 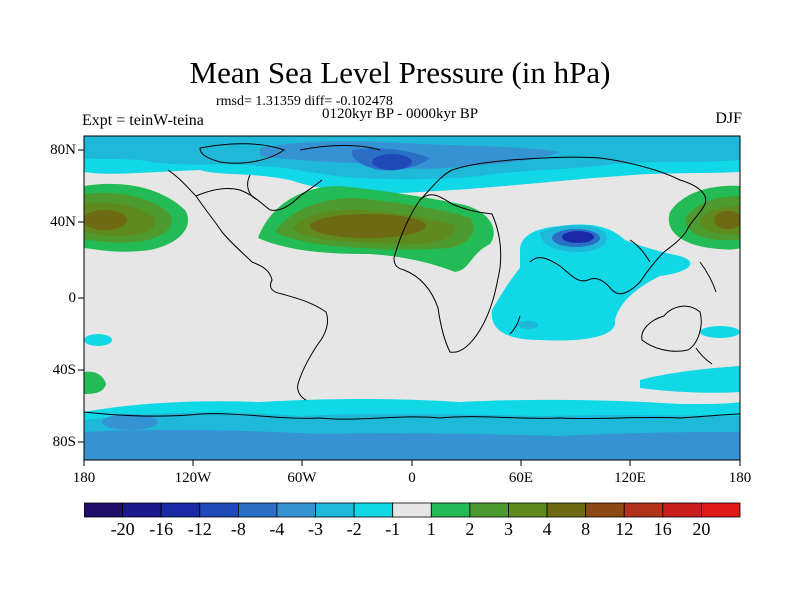 What do you see at coordinates (64, 370) in the screenshot?
I see `lat-label: 40S` at bounding box center [64, 370].